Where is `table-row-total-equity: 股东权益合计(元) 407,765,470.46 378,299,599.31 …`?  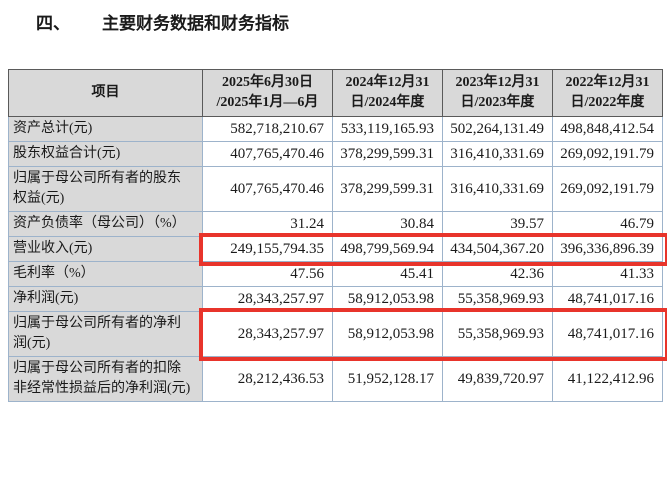 table-row-total-equity: 股东权益合计(元) 407,765,470.46 378,299,599.31 … is located at coordinates (336, 154).